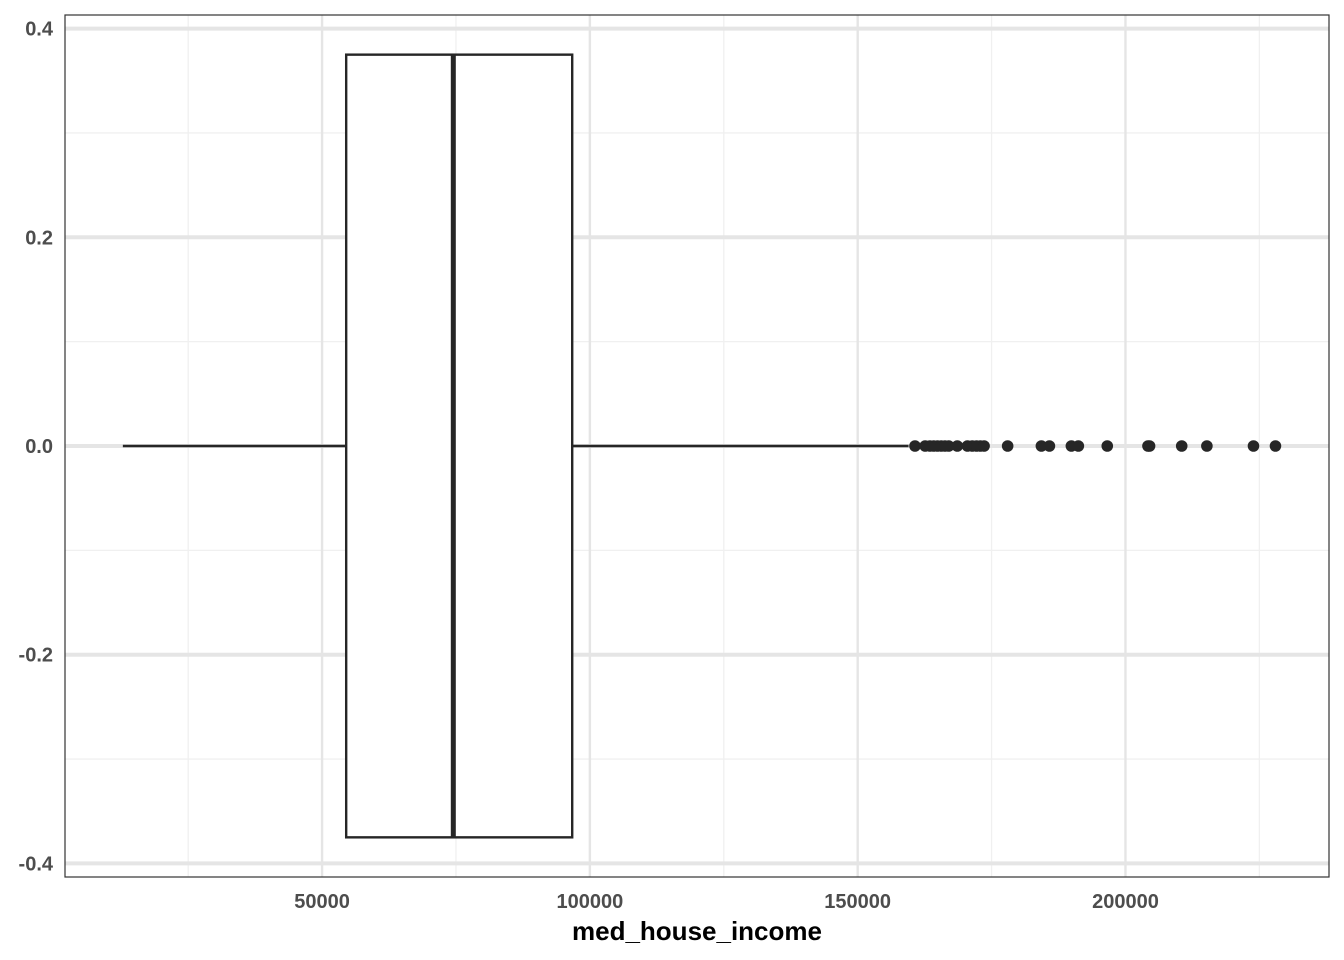 The height and width of the screenshot is (960, 1344). I want to click on x-tick-label: 50000, so click(322, 902).